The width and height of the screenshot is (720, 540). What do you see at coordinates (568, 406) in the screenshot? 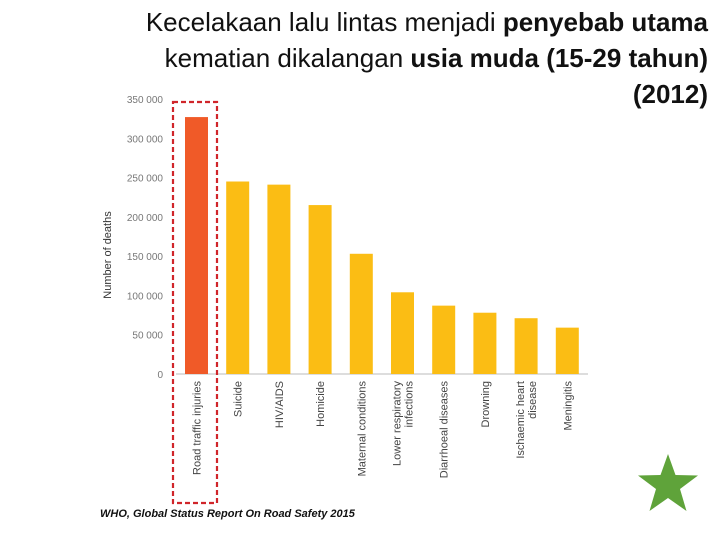
I see `x-tick-label: Meningitis` at bounding box center [568, 406].